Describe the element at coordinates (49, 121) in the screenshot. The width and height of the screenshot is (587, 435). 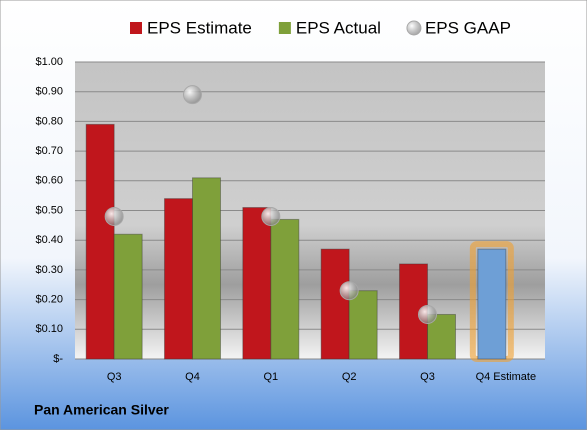
I see `y-tick-label: $0.80` at that location.